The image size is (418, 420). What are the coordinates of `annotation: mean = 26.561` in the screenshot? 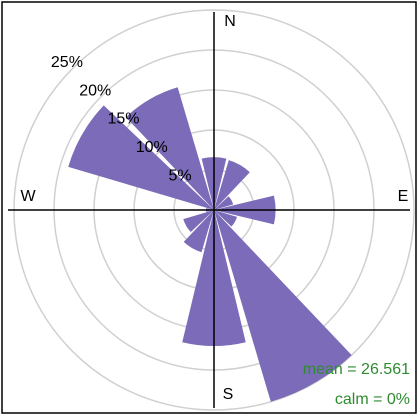 It's located at (356, 369).